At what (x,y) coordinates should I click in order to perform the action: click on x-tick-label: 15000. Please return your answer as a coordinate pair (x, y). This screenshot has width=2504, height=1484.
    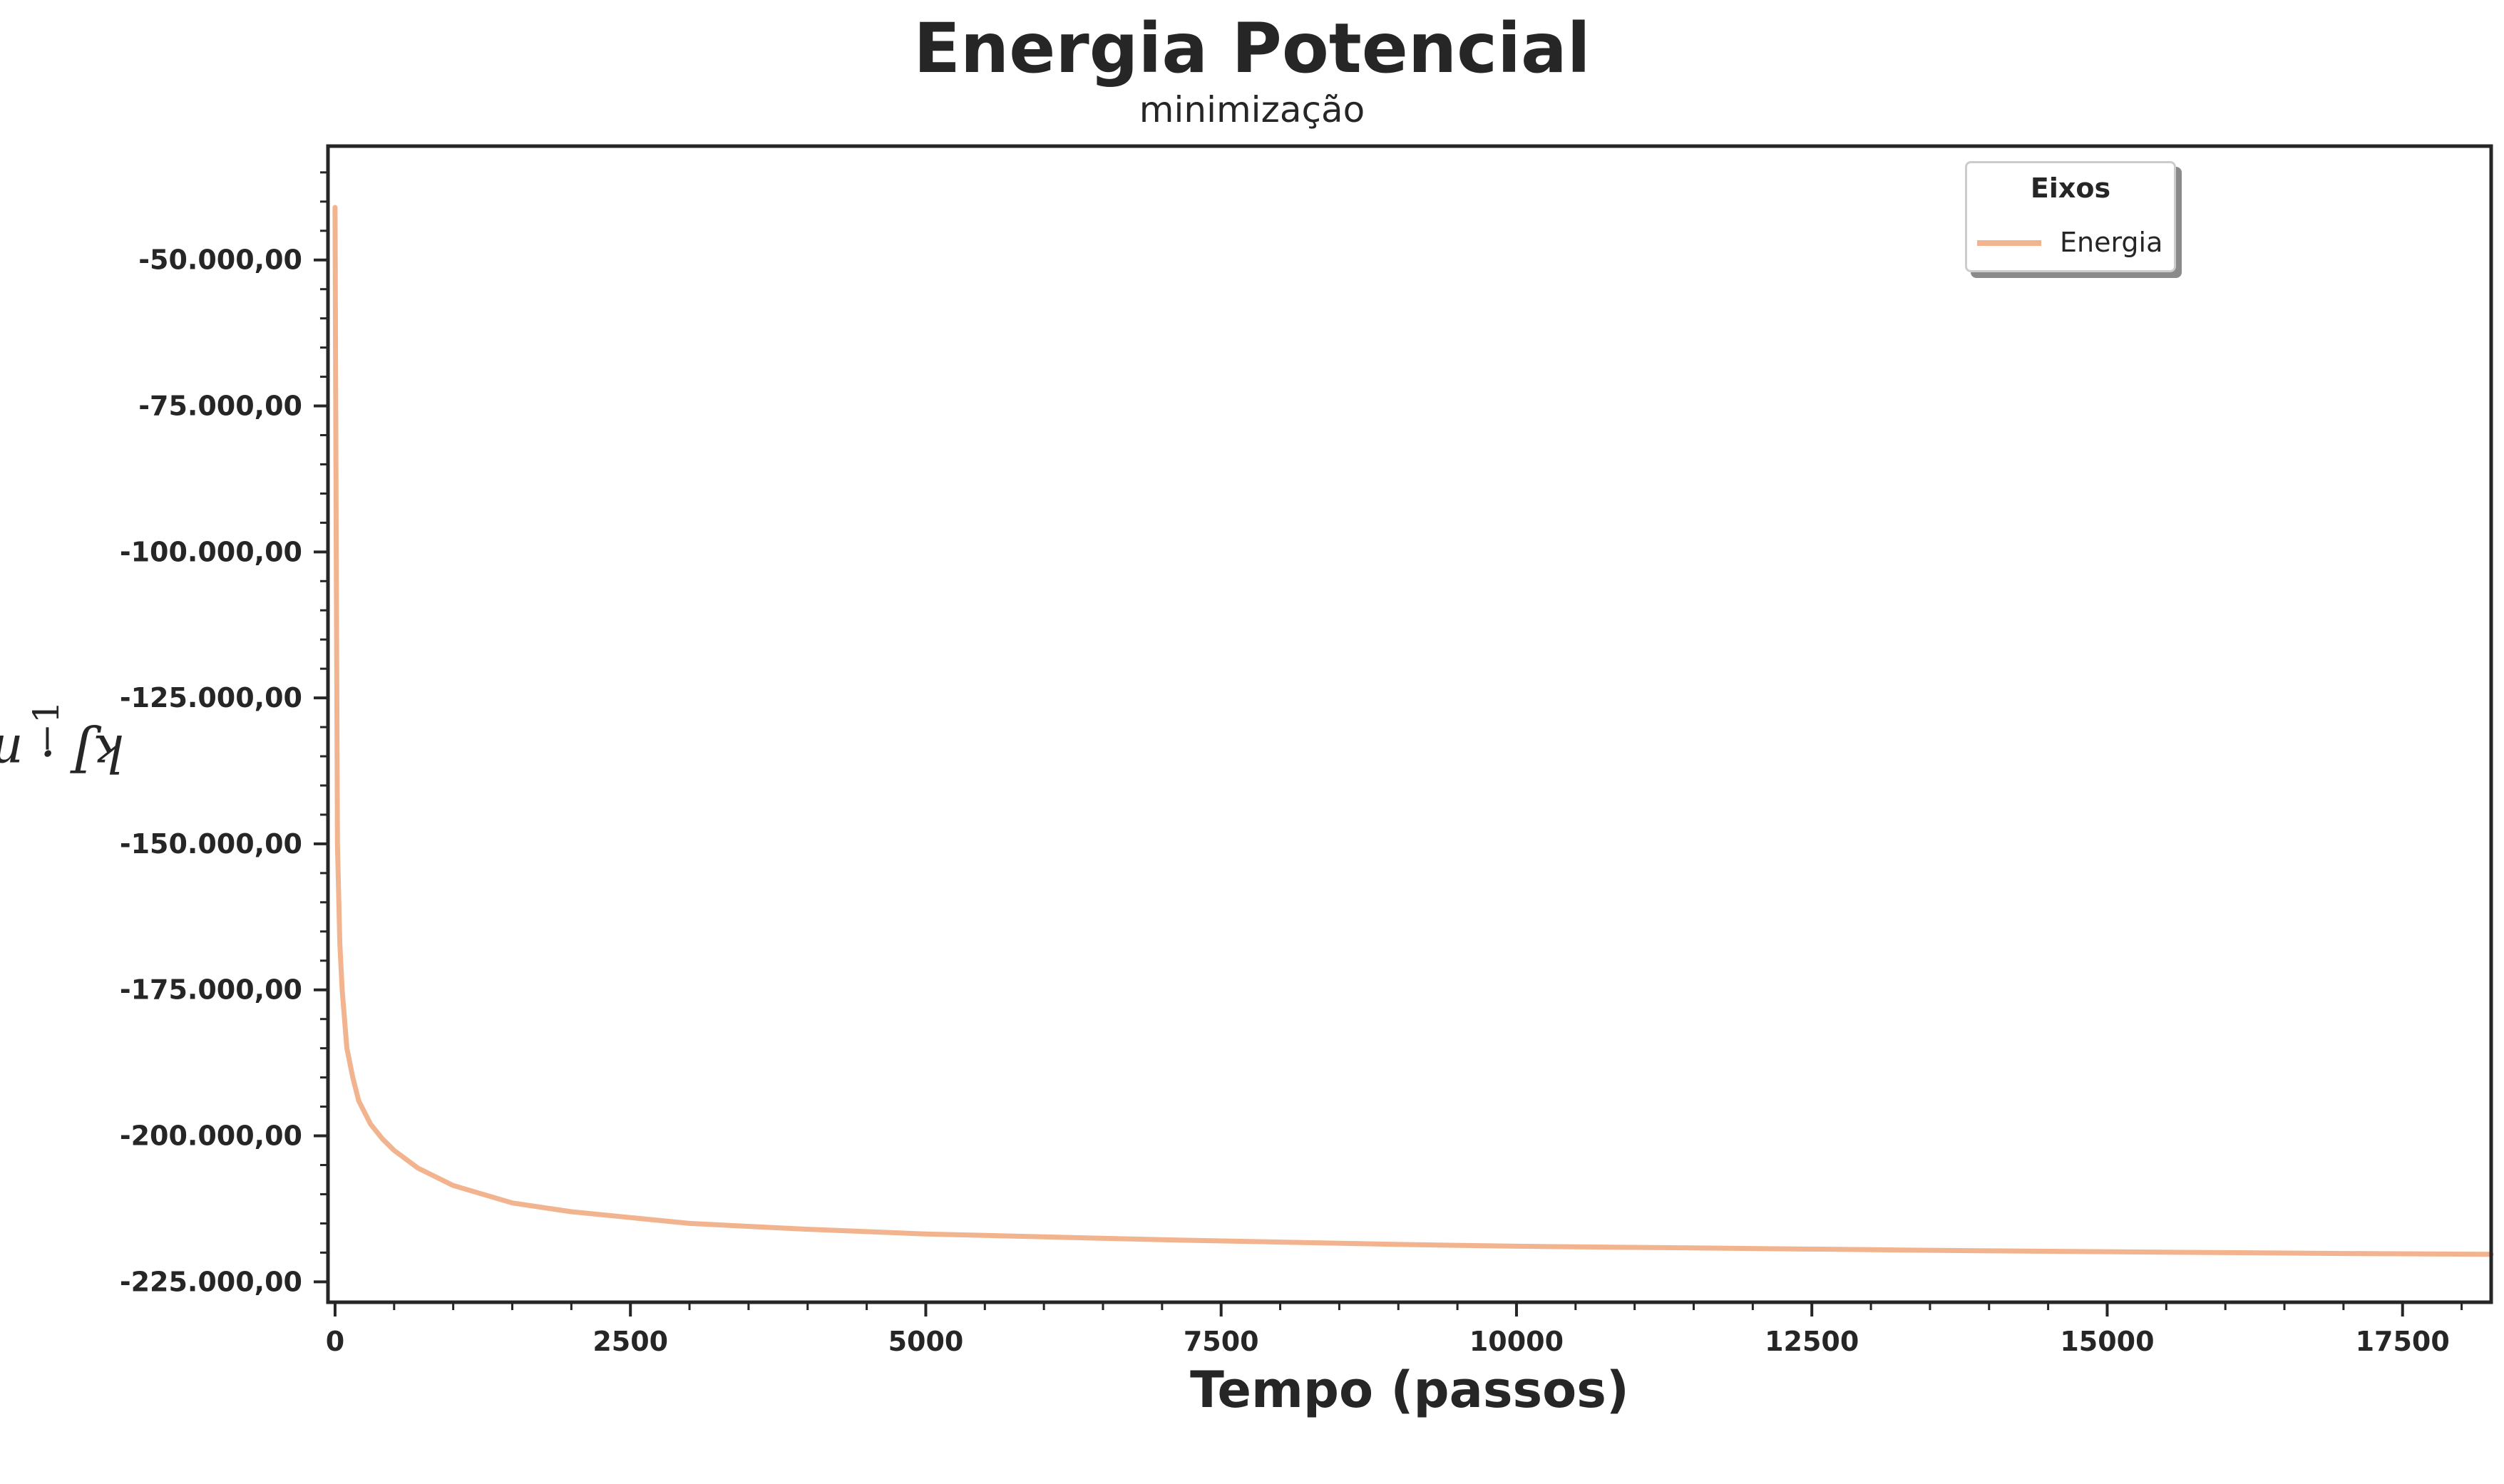
    Looking at the image, I should click on (2107, 1341).